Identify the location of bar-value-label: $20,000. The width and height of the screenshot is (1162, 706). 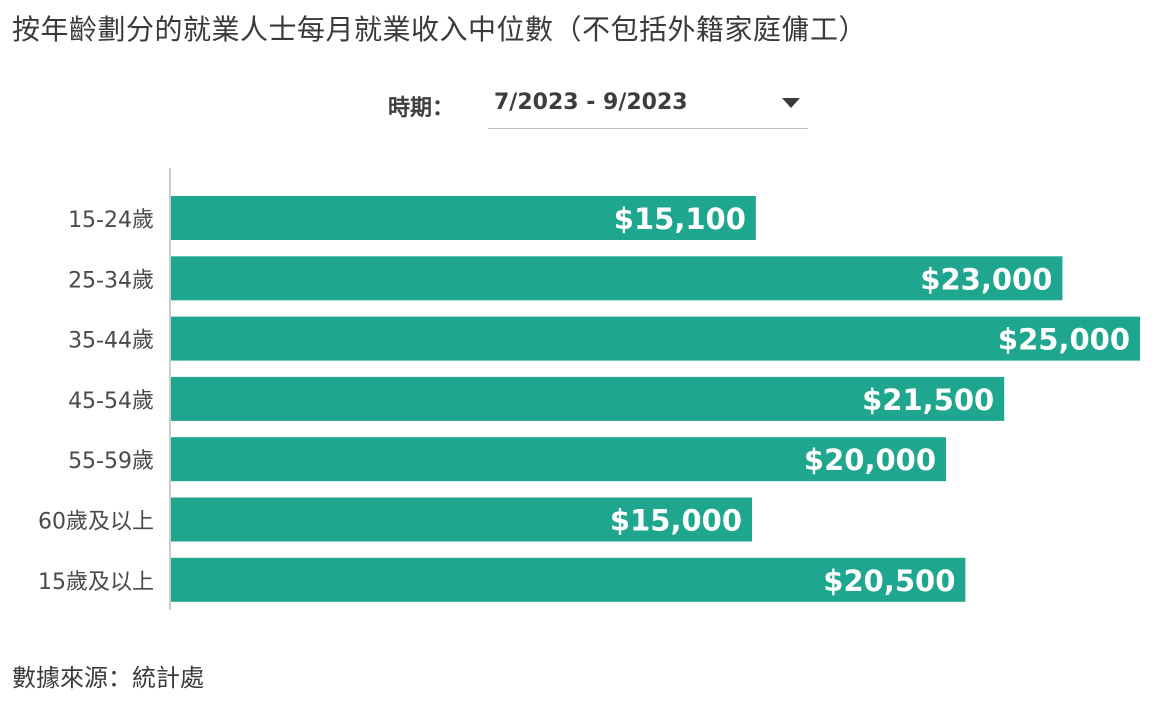
(870, 460).